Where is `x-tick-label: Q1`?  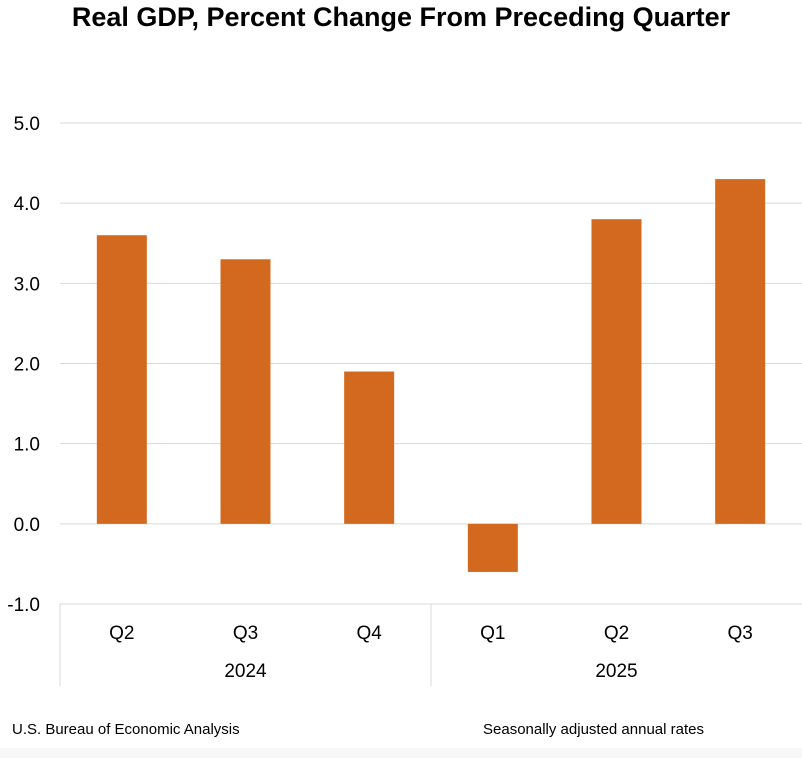
x-tick-label: Q1 is located at coordinates (492, 633).